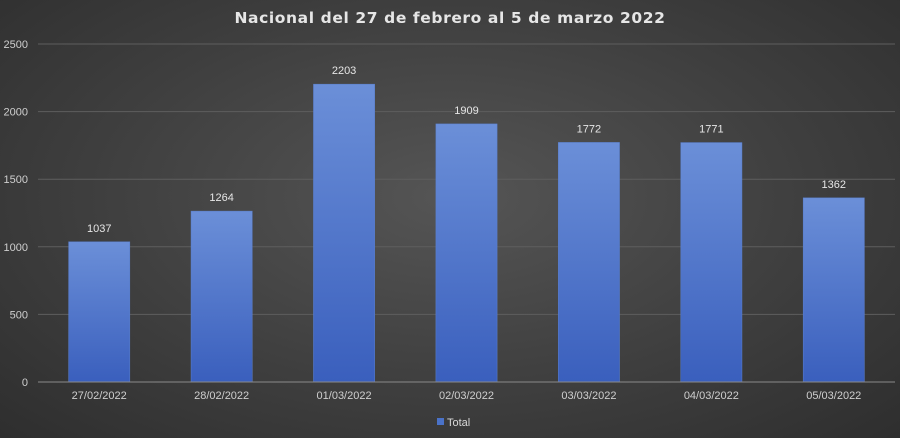  I want to click on x-tick-label: 03/03/2022, so click(588, 396).